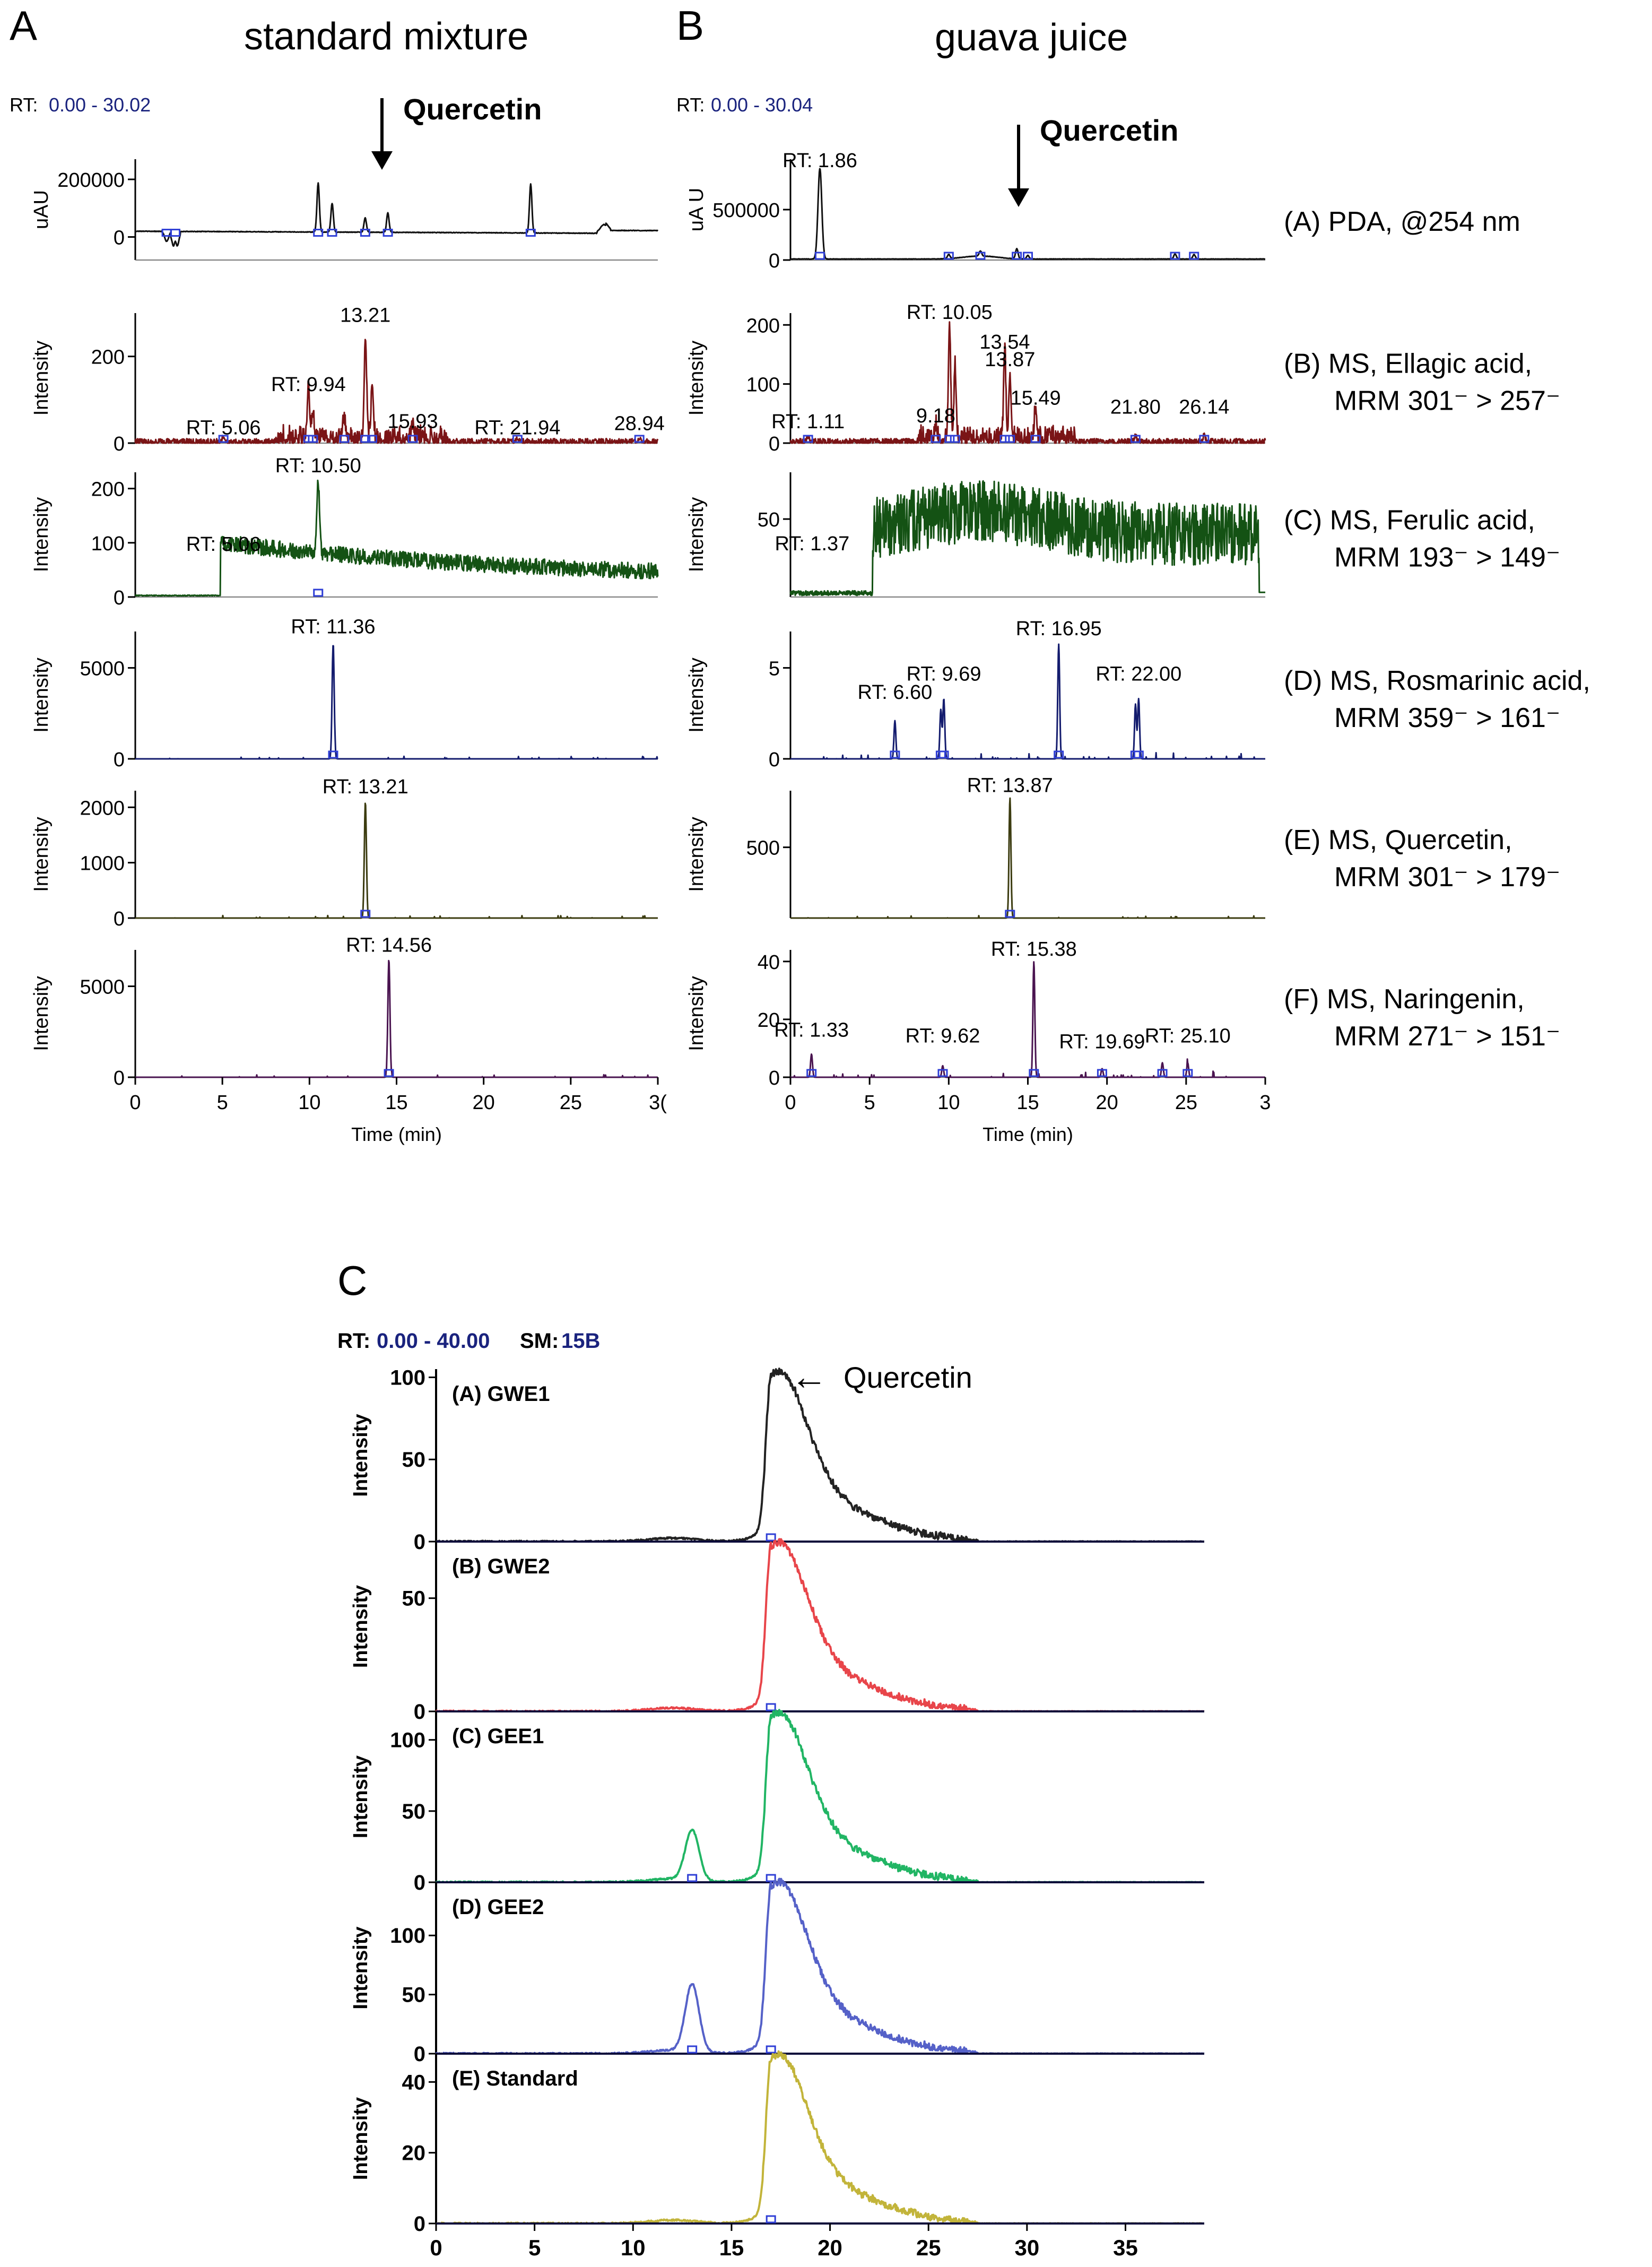  Describe the element at coordinates (1031, 37) in the screenshot. I see `panel-b-title: guava juice` at that location.